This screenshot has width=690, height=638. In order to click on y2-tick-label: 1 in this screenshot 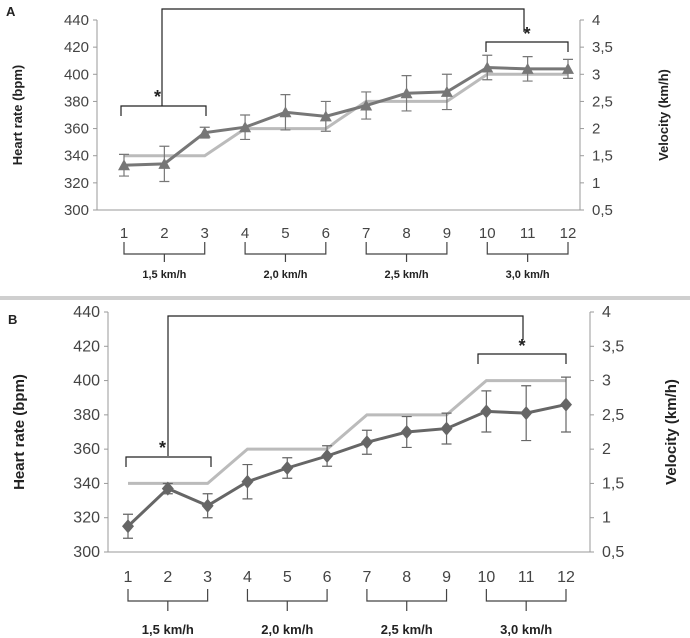, I will do `click(606, 518)`.